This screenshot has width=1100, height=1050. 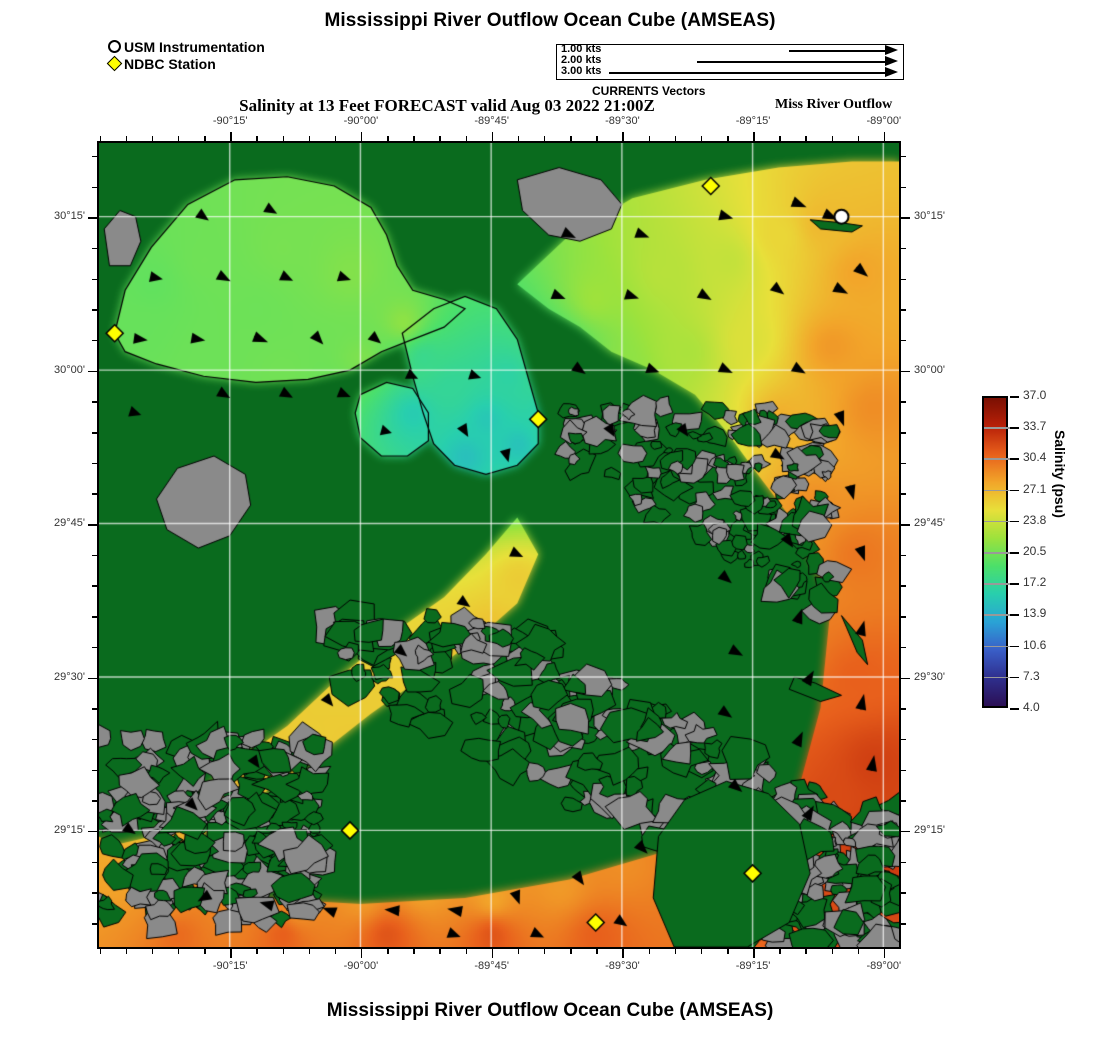 What do you see at coordinates (491, 121) in the screenshot?
I see `x-axis-label: -89°45'` at bounding box center [491, 121].